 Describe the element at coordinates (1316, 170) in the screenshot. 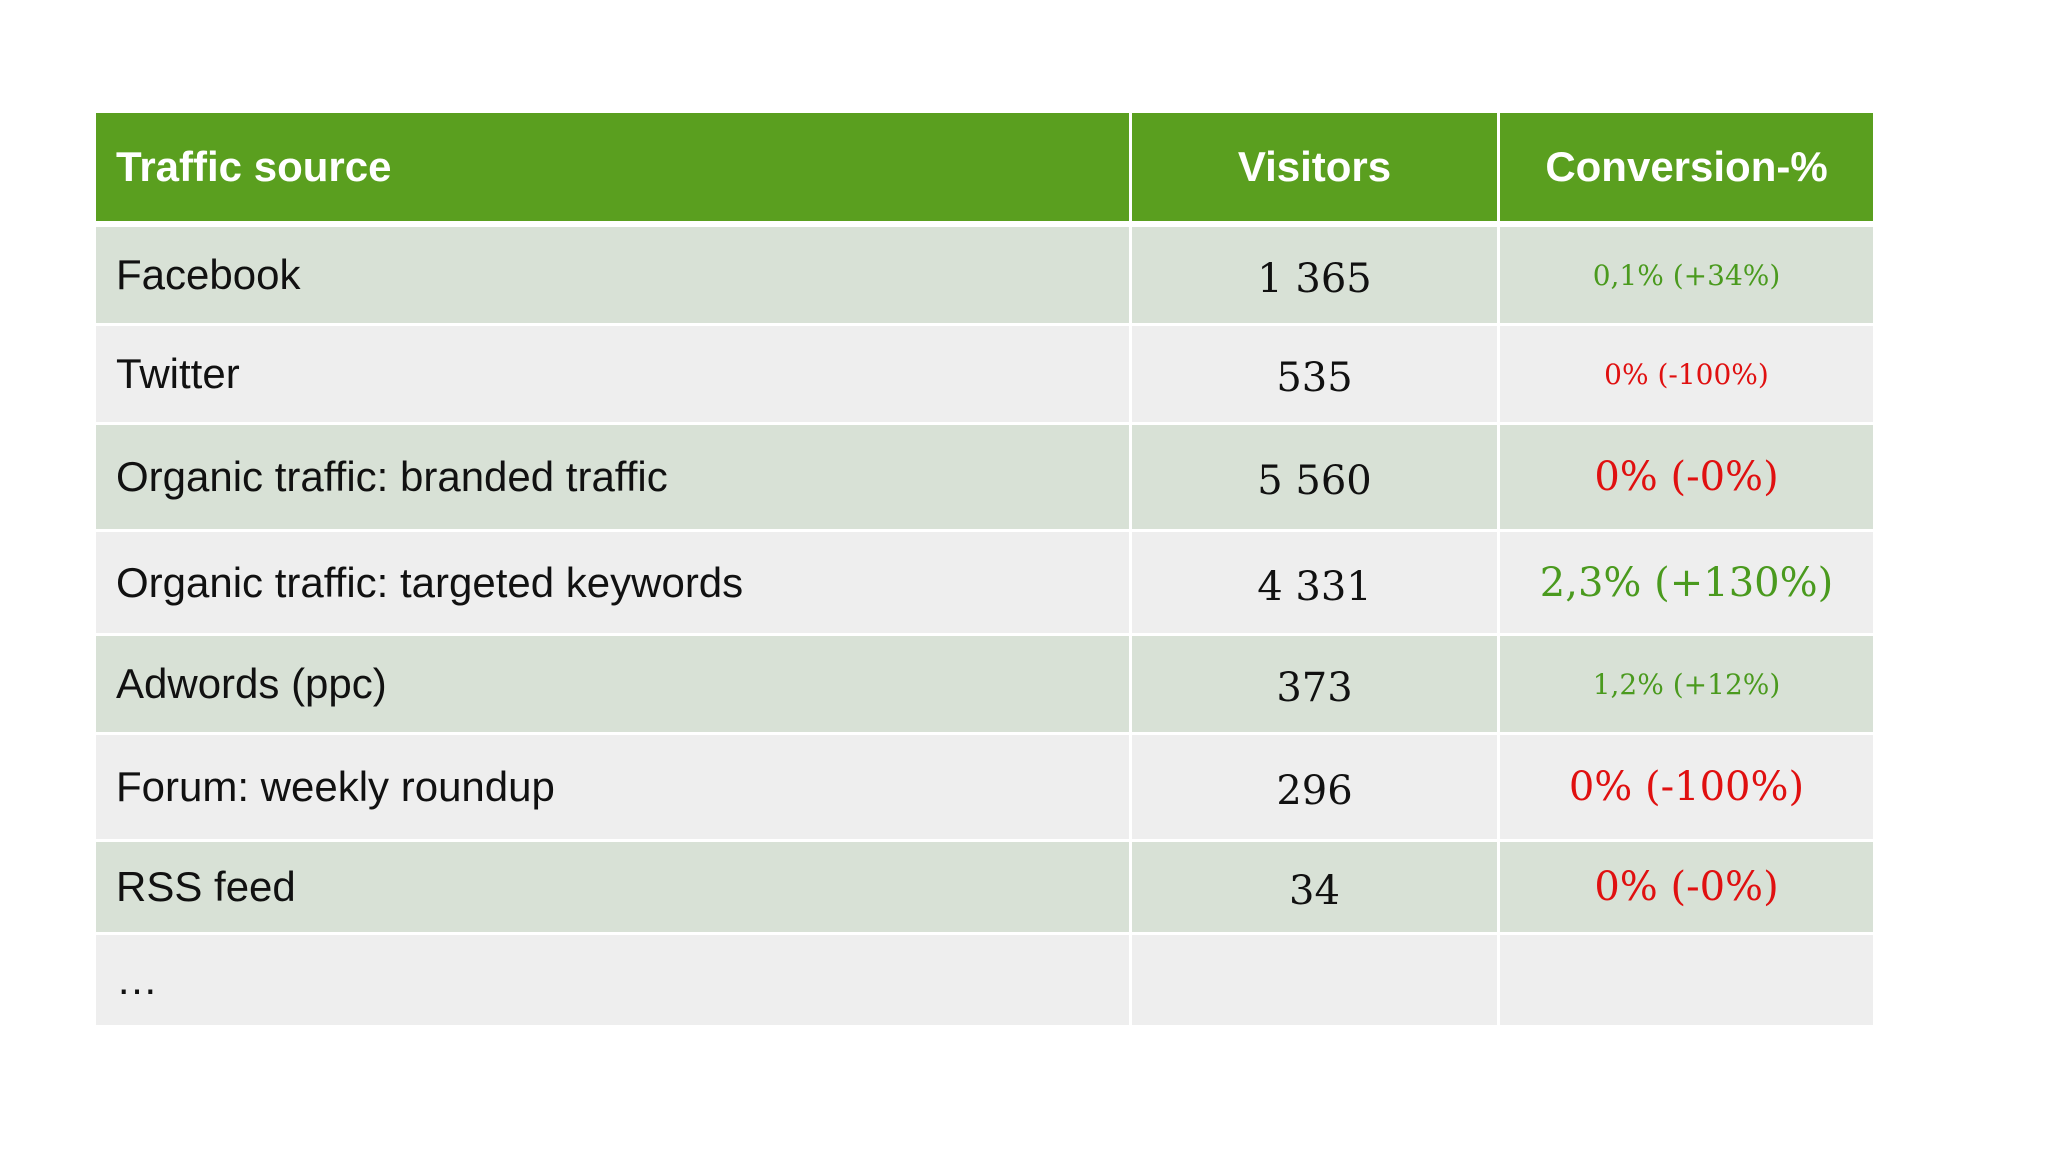

I see `header-visitors: Visitors` at that location.